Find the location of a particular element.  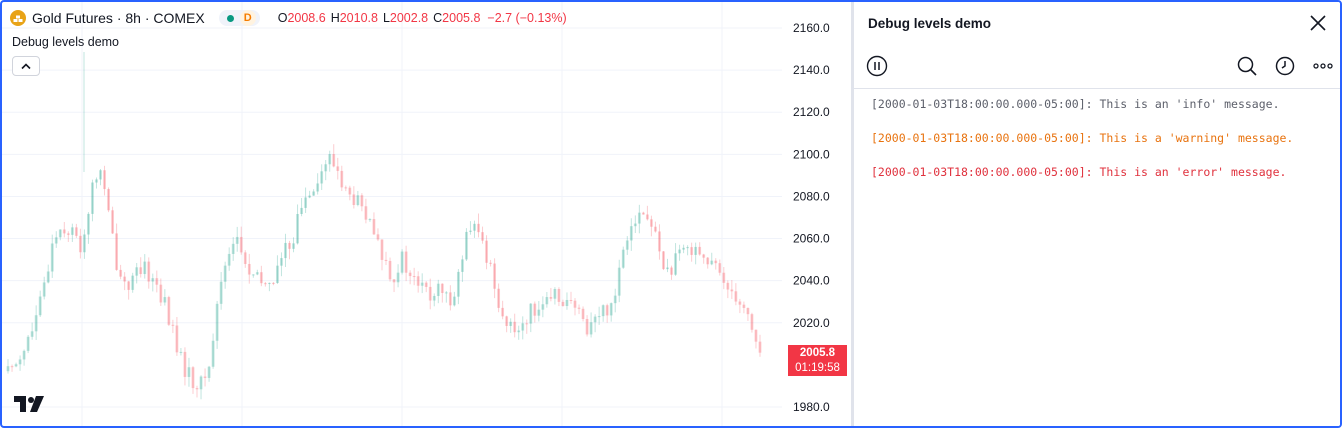

collapse-legend-button is located at coordinates (26, 66).